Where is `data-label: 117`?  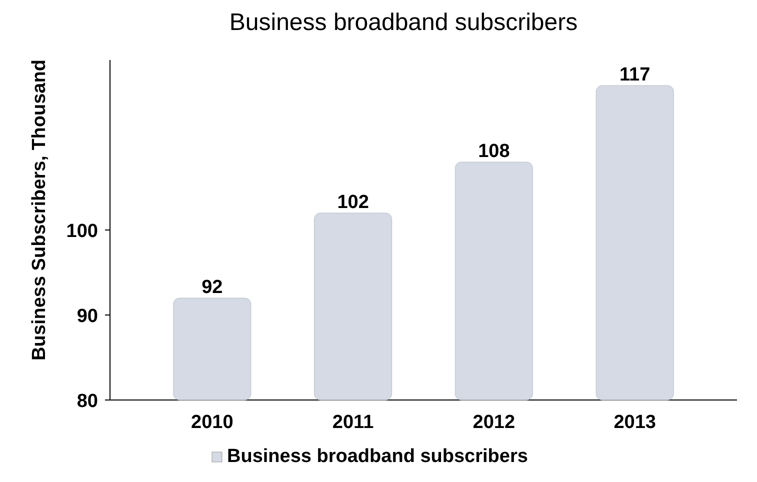 data-label: 117 is located at coordinates (635, 75).